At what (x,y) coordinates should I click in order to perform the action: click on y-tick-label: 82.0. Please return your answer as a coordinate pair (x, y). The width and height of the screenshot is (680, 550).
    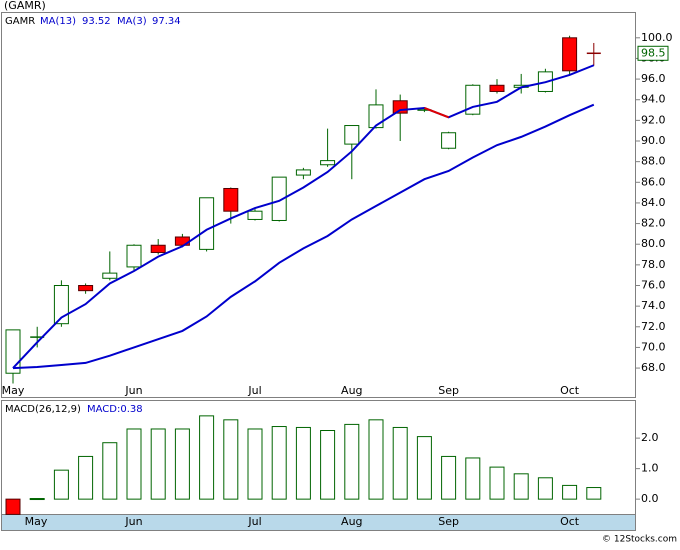
    Looking at the image, I should click on (653, 223).